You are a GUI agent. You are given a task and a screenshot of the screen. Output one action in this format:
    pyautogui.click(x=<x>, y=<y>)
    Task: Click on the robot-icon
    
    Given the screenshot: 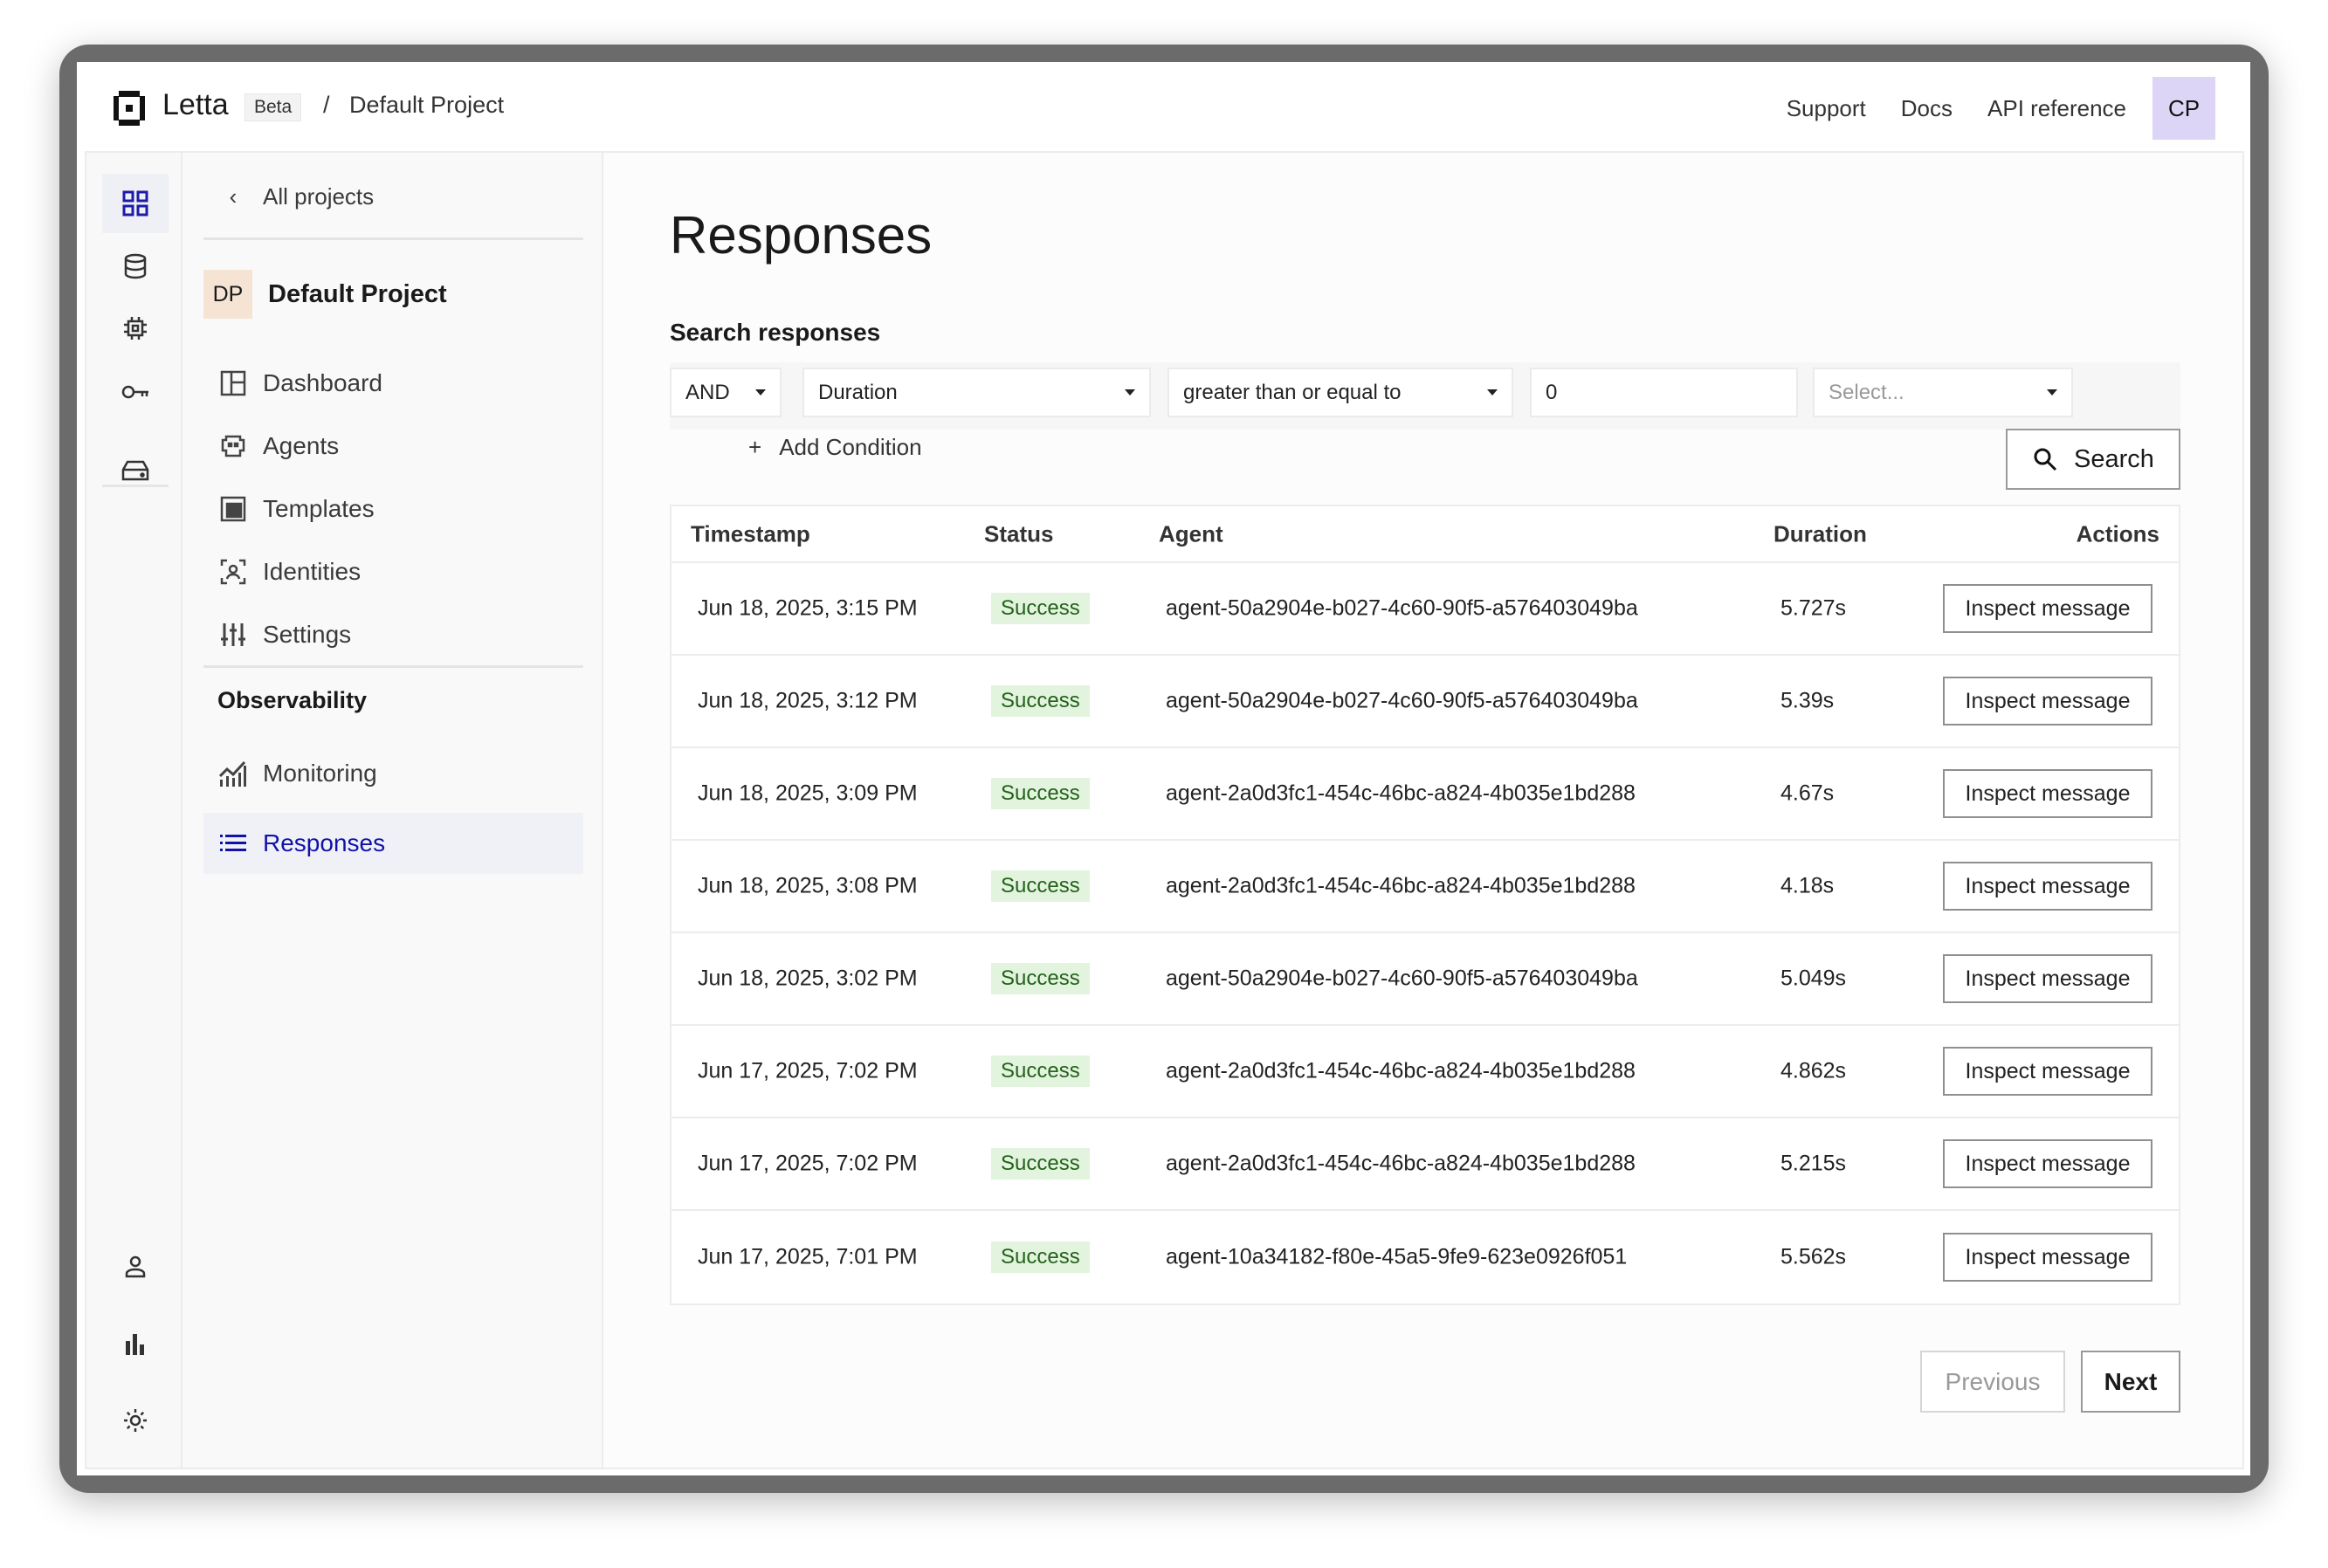 What is the action you would take?
    pyautogui.click(x=233, y=446)
    